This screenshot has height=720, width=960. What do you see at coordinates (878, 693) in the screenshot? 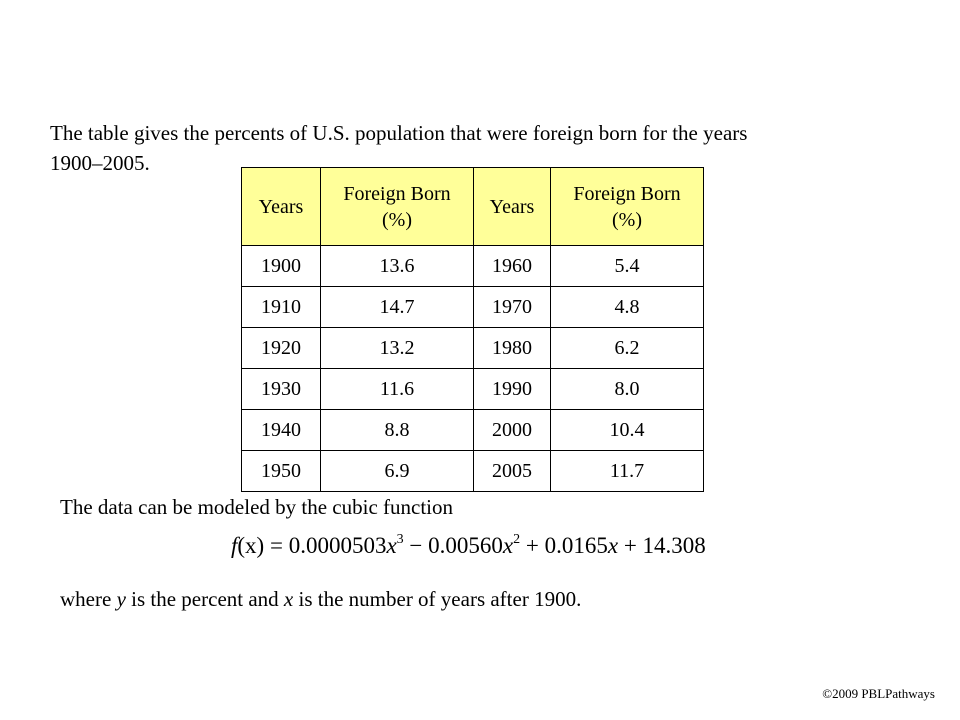
I see `copyright-notice: ©2009 PBLPathways` at bounding box center [878, 693].